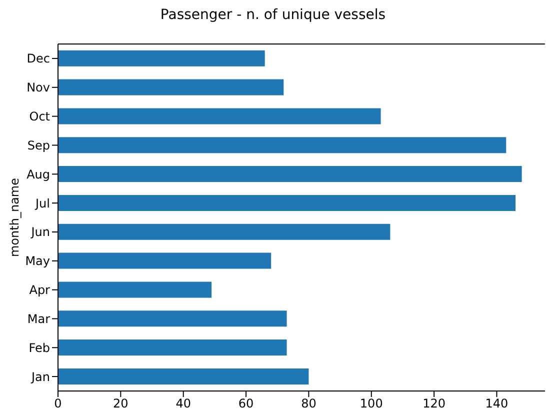 The image size is (546, 417). Describe the element at coordinates (40, 232) in the screenshot. I see `y-tick-label: Jun` at that location.